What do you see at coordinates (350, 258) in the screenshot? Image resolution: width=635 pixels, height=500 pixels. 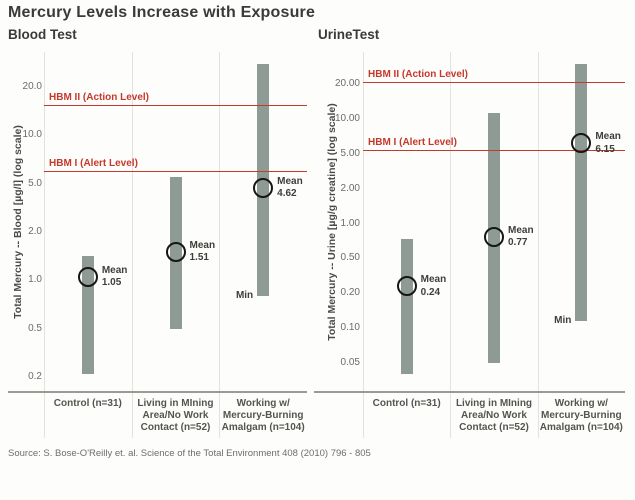 I see `y-tick-label: 0.50` at bounding box center [350, 258].